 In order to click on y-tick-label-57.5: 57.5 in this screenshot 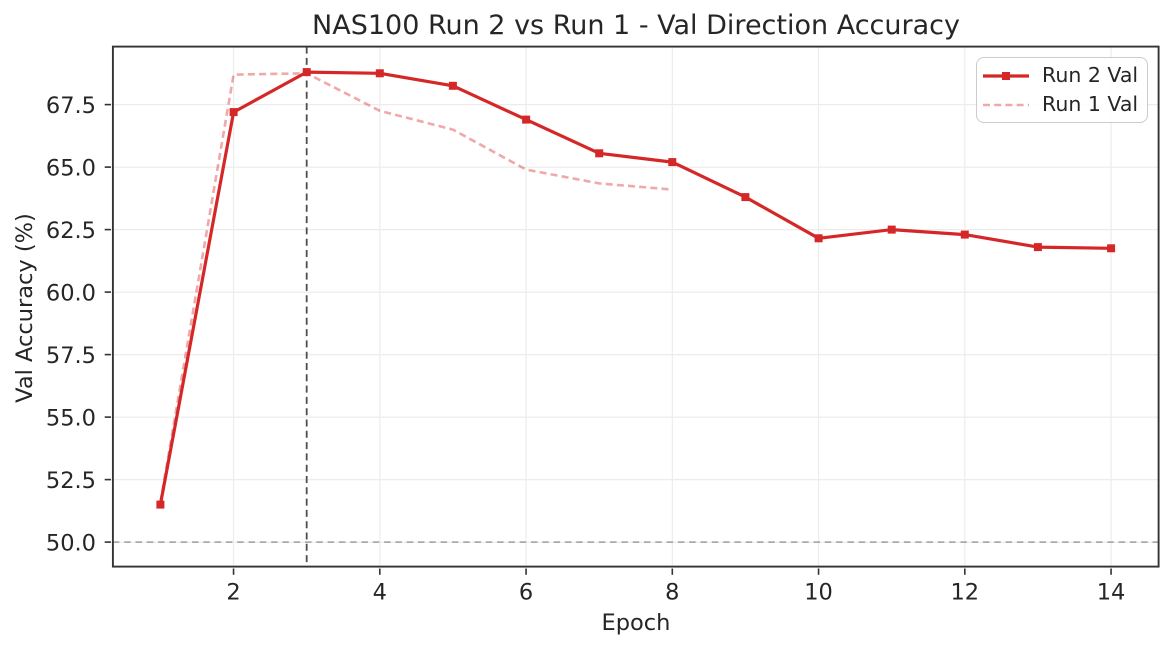, I will do `click(71, 356)`.